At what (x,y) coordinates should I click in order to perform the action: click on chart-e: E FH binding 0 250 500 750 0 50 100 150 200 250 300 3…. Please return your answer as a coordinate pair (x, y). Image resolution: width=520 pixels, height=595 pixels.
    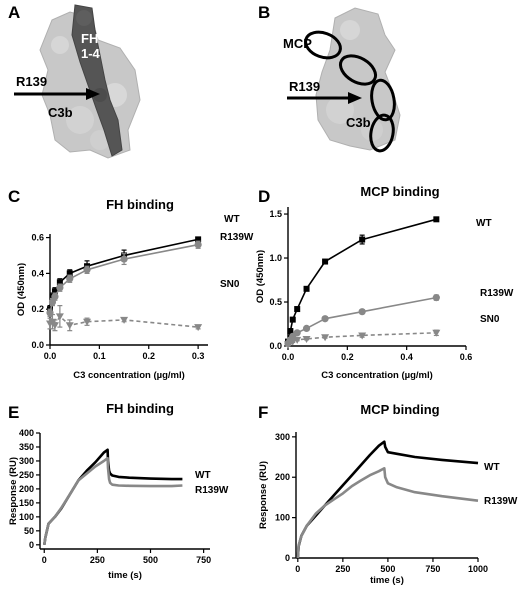
    Looking at the image, I should click on (118, 491).